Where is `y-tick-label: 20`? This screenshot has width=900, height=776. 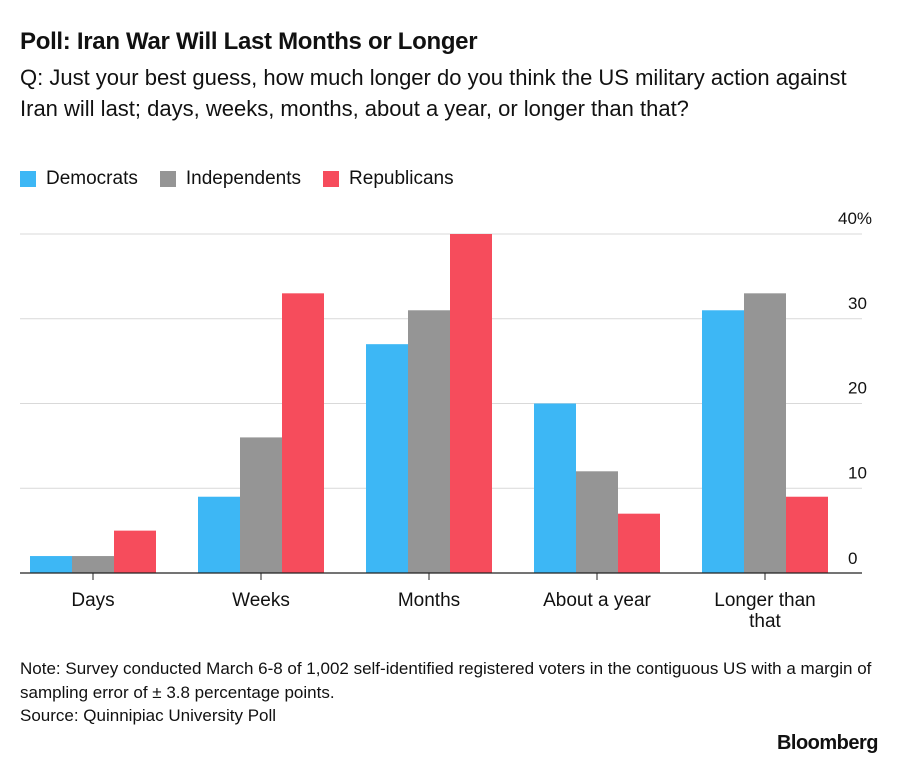
y-tick-label: 20 is located at coordinates (857, 388).